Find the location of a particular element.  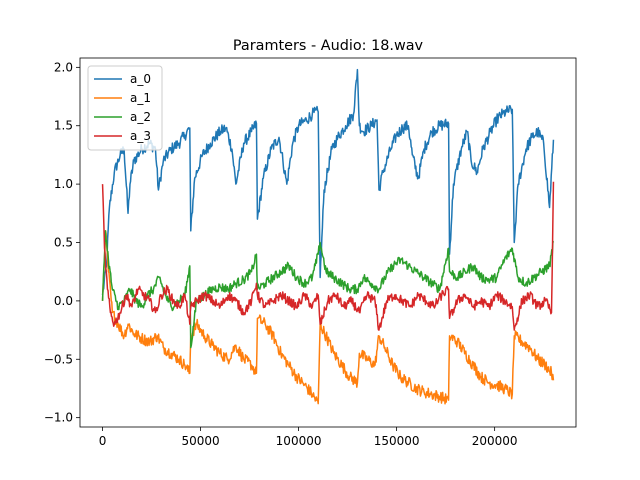

x-tick-label: 200000 is located at coordinates (495, 441).